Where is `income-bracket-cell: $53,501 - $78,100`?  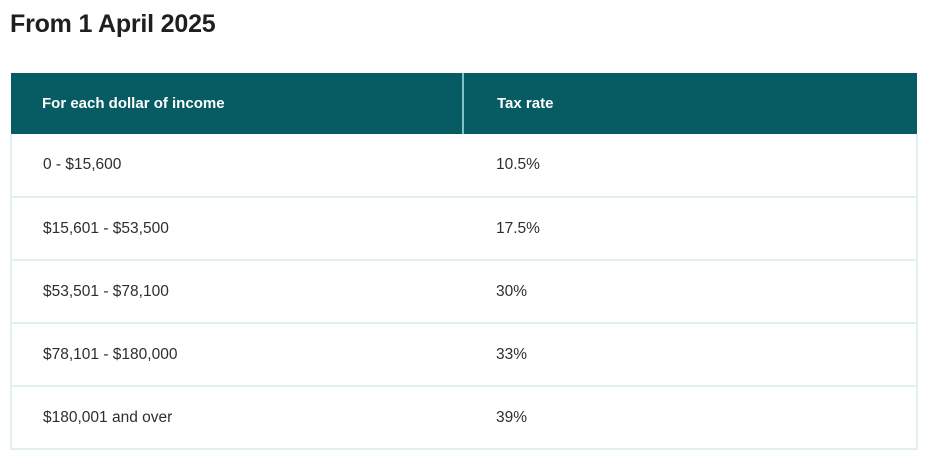 income-bracket-cell: $53,501 - $78,100 is located at coordinates (236, 292).